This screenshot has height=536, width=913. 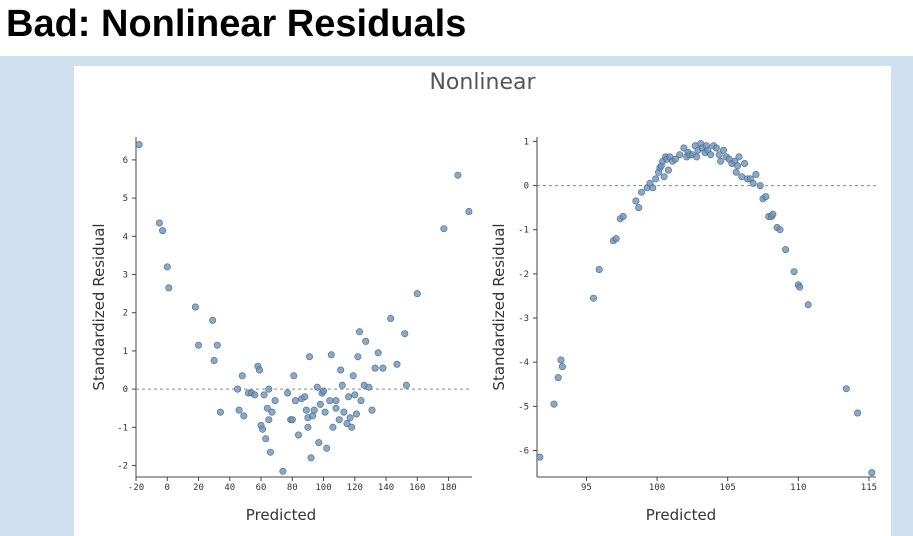 I want to click on y-tick-label: 4, so click(x=125, y=237).